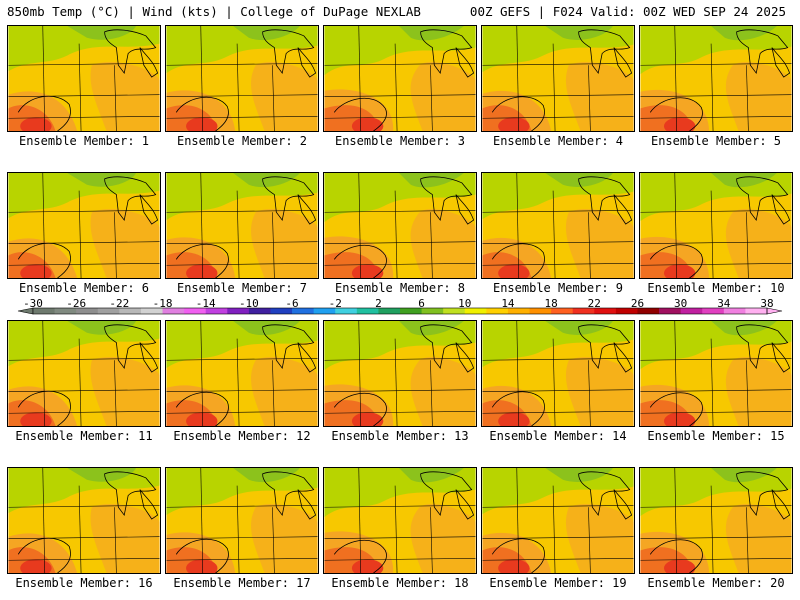  What do you see at coordinates (716, 583) in the screenshot?
I see `member-label: Ensemble Member: 20` at bounding box center [716, 583].